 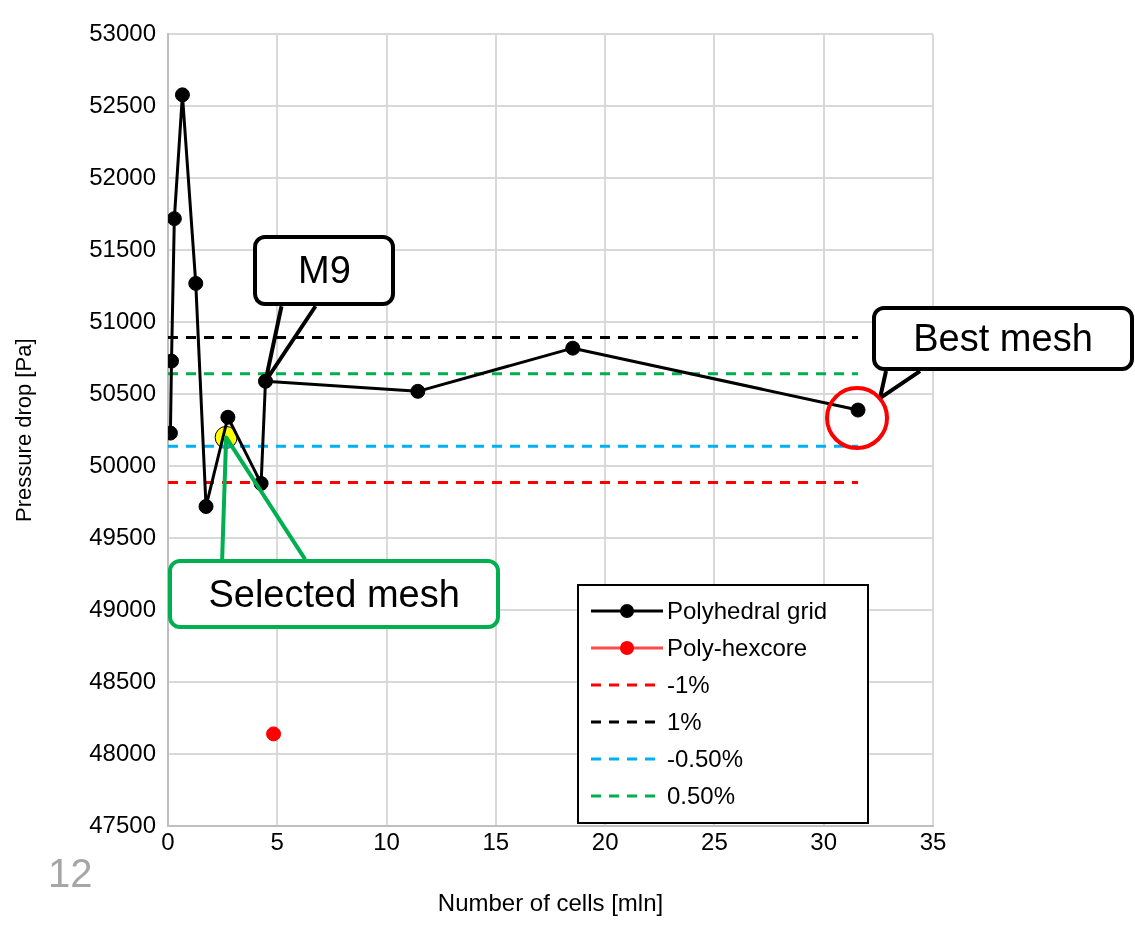 I want to click on x-tick-label: 10, so click(x=386, y=842).